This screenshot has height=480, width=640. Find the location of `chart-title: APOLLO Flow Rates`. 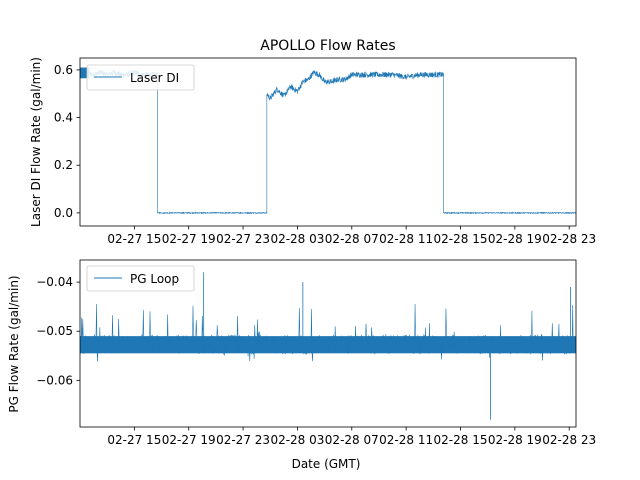

chart-title: APOLLO Flow Rates is located at coordinates (327, 46).